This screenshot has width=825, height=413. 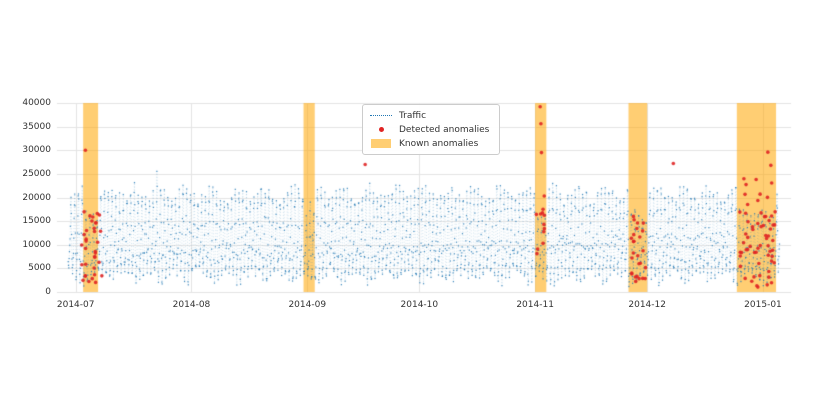 What do you see at coordinates (439, 143) in the screenshot?
I see `legend-label-known-anomalies: Known anomalies` at bounding box center [439, 143].